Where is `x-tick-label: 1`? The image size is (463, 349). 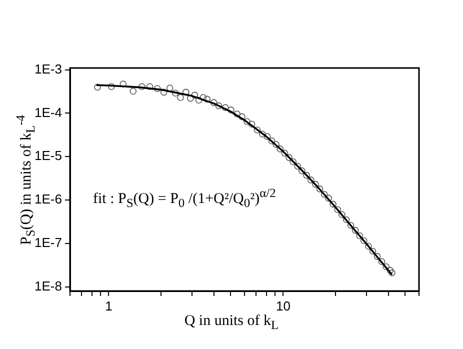
x-tick-label: 1 is located at coordinates (108, 306).